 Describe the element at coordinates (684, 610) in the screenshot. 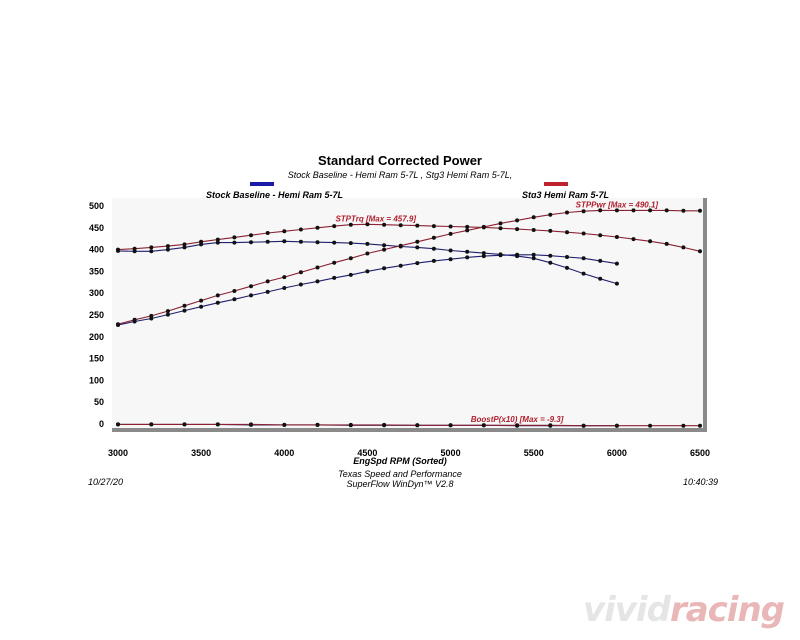

I see `vividracing-watermark: vividracing` at that location.